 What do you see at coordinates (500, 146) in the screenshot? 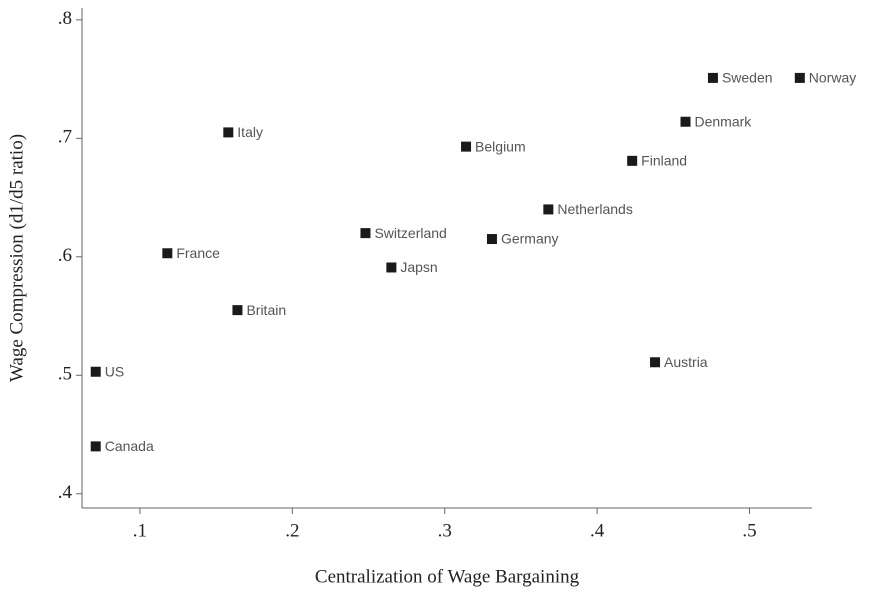
I see `point-label: Belgium` at bounding box center [500, 146].